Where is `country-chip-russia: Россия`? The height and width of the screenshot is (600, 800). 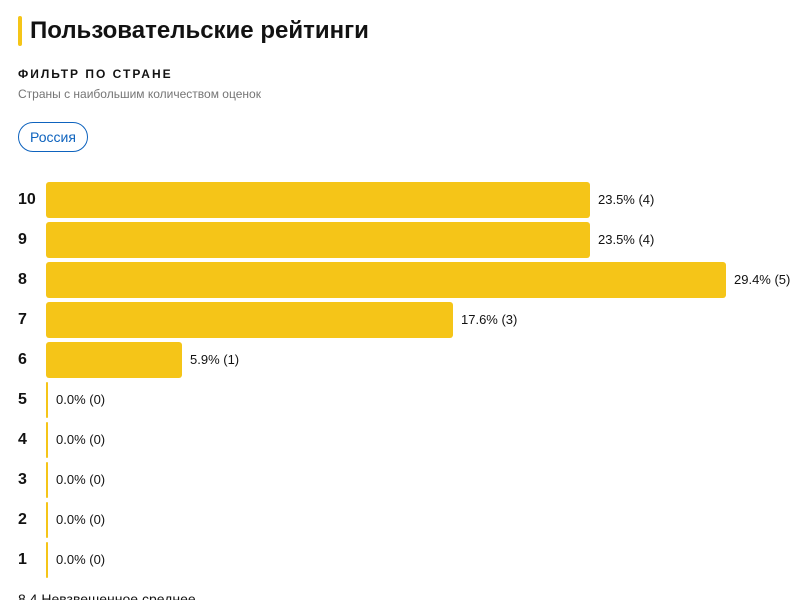 country-chip-russia: Россия is located at coordinates (53, 137).